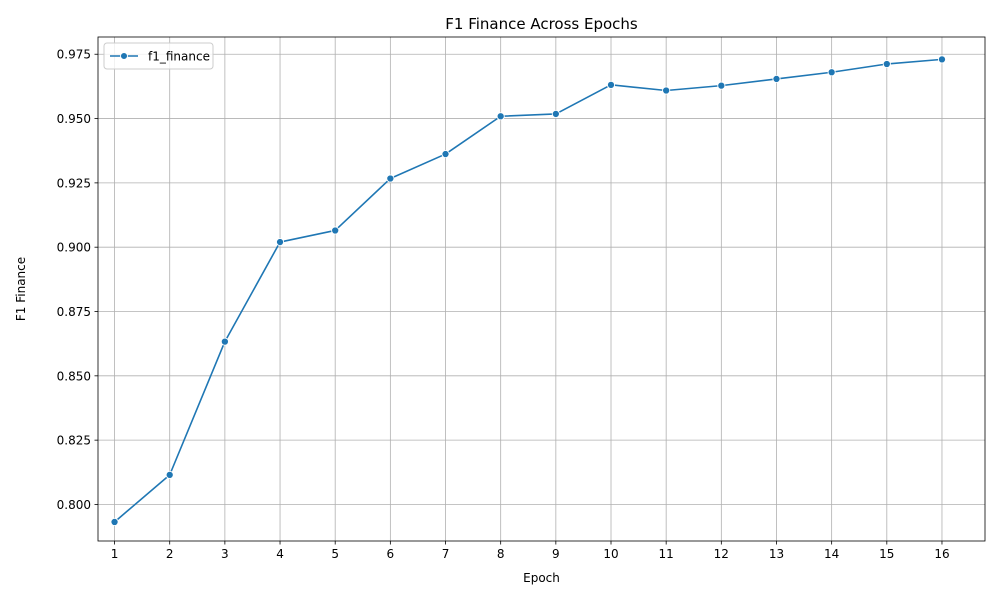 This screenshot has height=600, width=1000. What do you see at coordinates (77, 280) in the screenshot?
I see `y-axis: 0.800 0.825 0.850 0.875 0.900 0.925 0.950 0.975` at bounding box center [77, 280].